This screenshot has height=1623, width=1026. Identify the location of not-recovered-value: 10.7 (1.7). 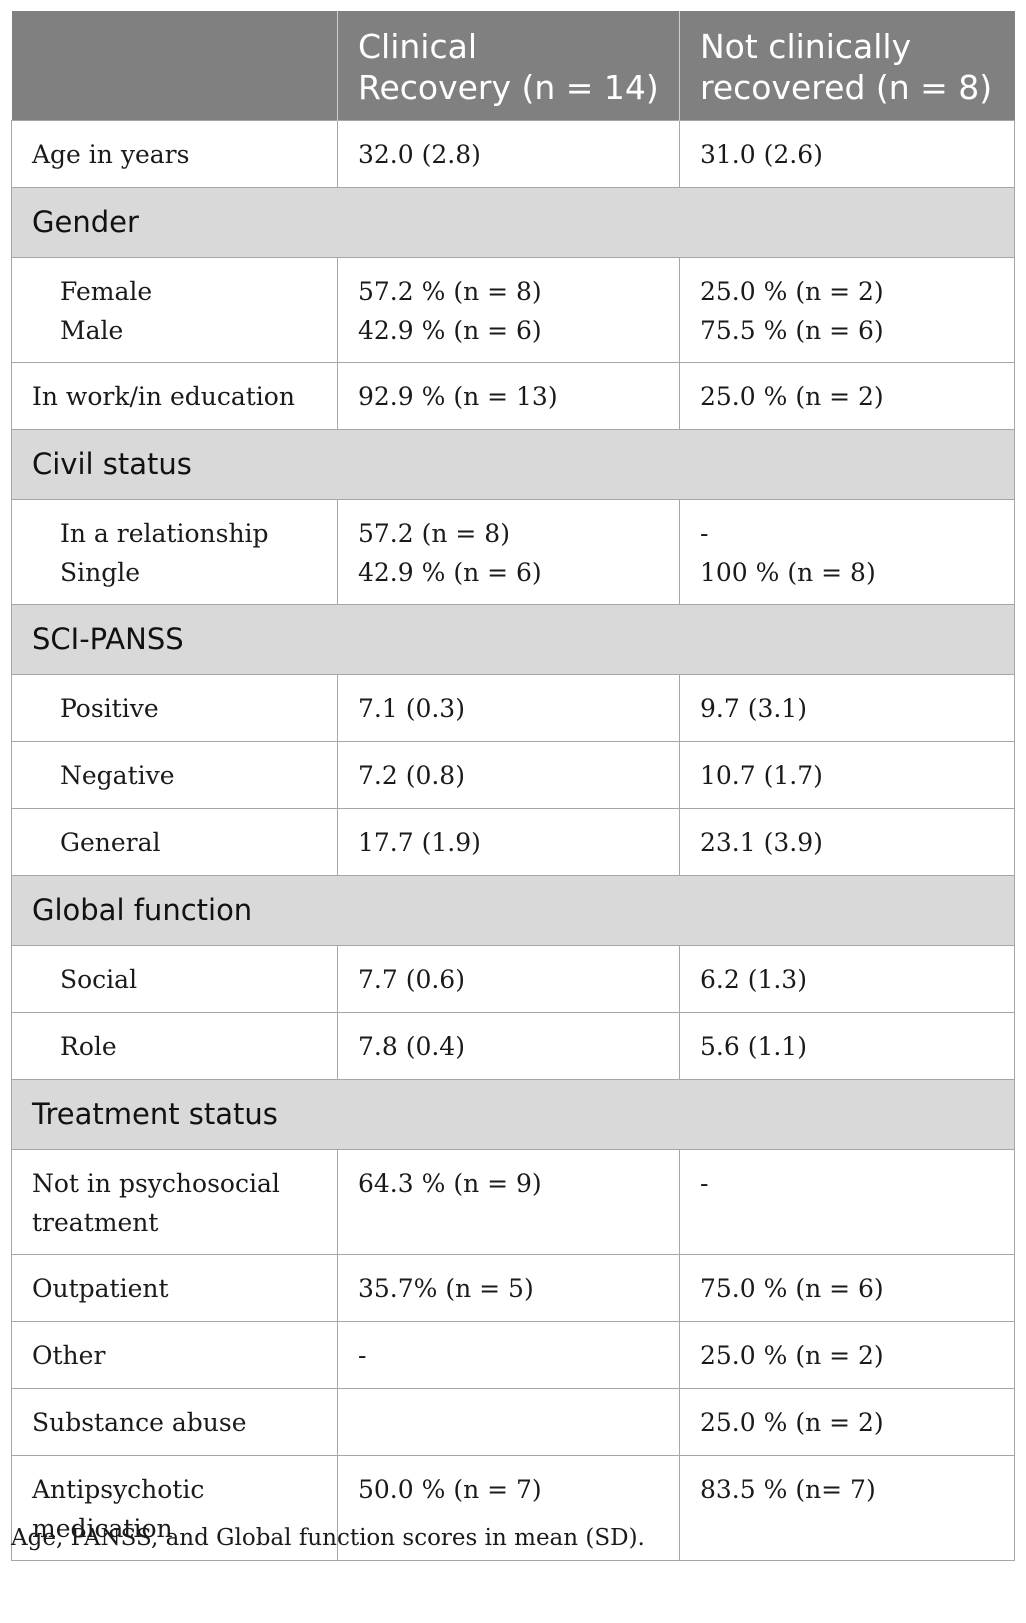
(847, 775).